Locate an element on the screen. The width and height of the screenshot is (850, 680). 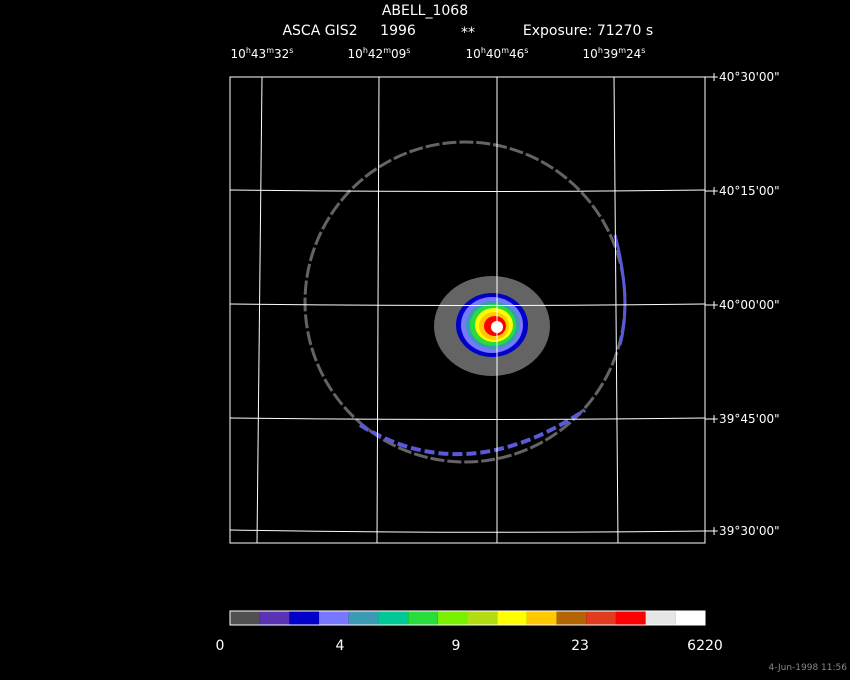
ra-label: 10h42m09s is located at coordinates (379, 53).